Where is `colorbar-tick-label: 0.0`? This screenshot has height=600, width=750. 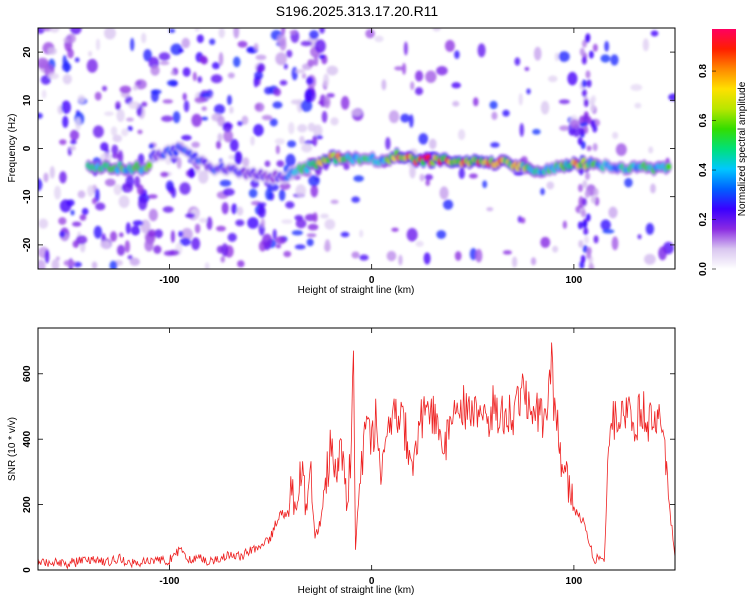
colorbar-tick-label: 0.0 is located at coordinates (703, 269).